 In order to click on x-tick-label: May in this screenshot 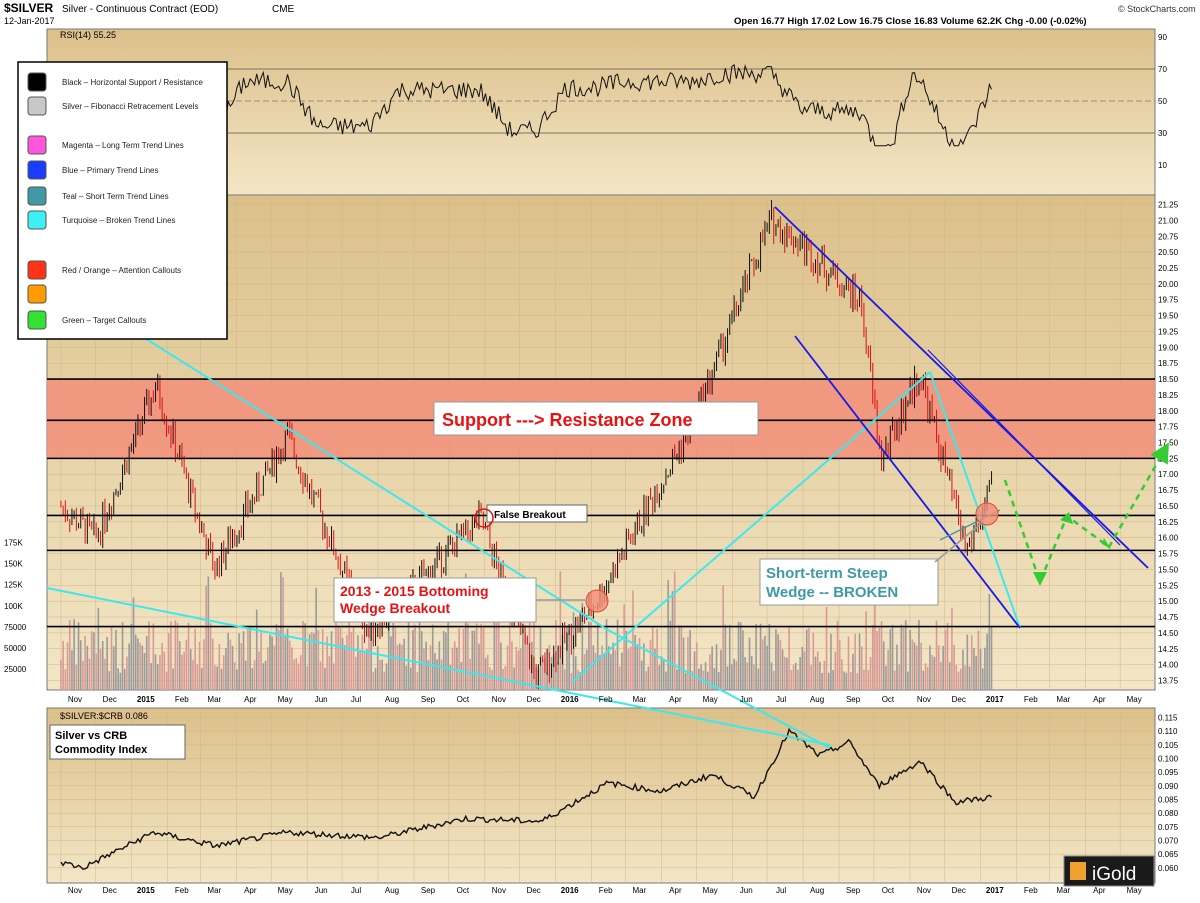, I will do `click(710, 699)`.